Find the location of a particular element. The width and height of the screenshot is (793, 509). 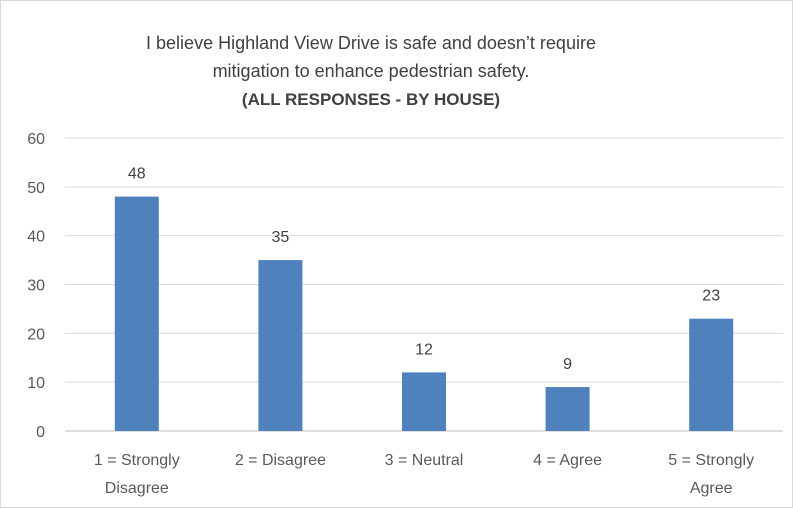

data-label-1: 48 is located at coordinates (137, 174).